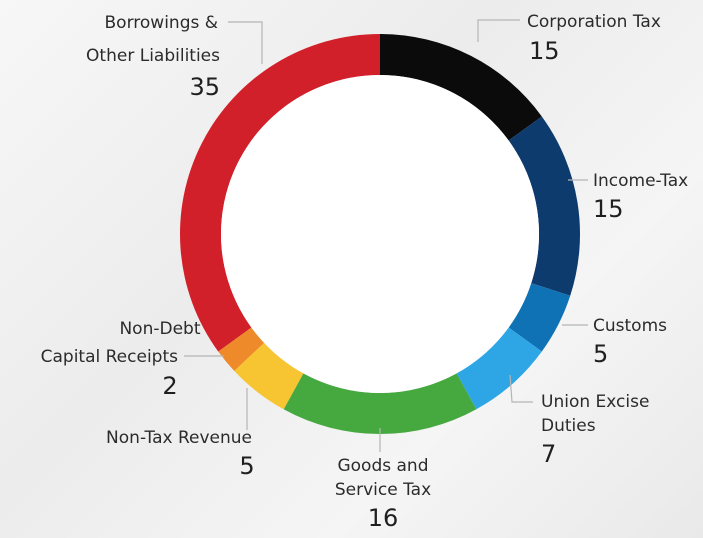  I want to click on label-union-excise-line1: Union Excise, so click(595, 402).